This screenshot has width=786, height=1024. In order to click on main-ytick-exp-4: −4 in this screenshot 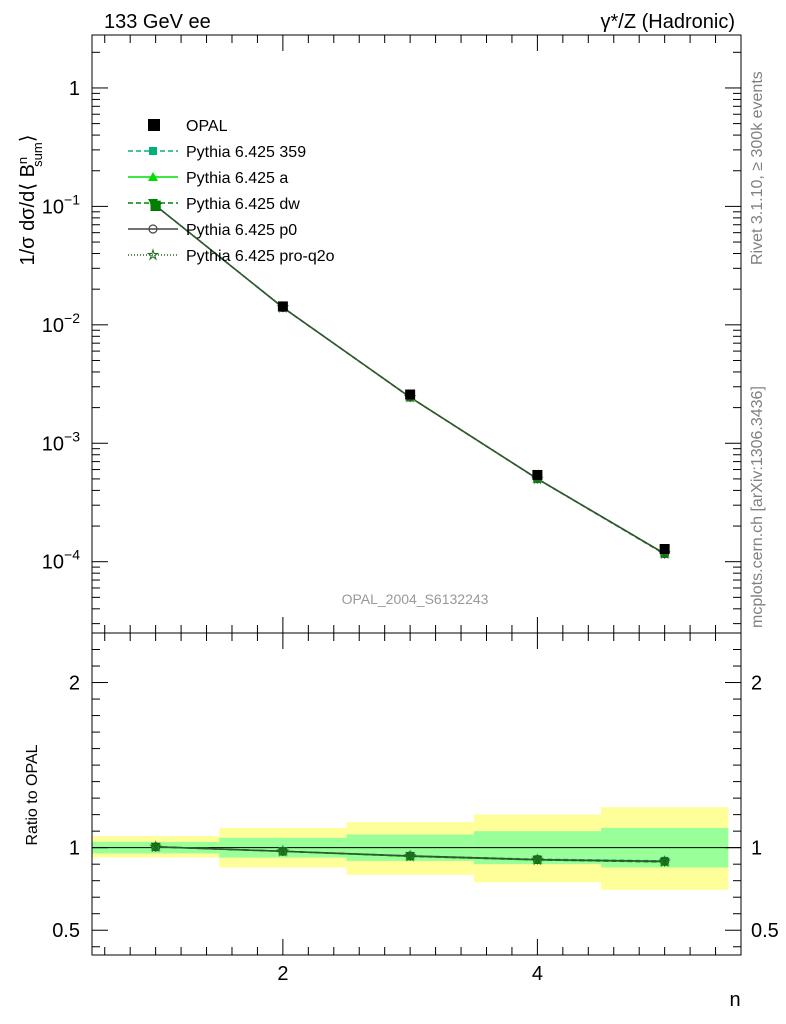, I will do `click(72, 555)`.